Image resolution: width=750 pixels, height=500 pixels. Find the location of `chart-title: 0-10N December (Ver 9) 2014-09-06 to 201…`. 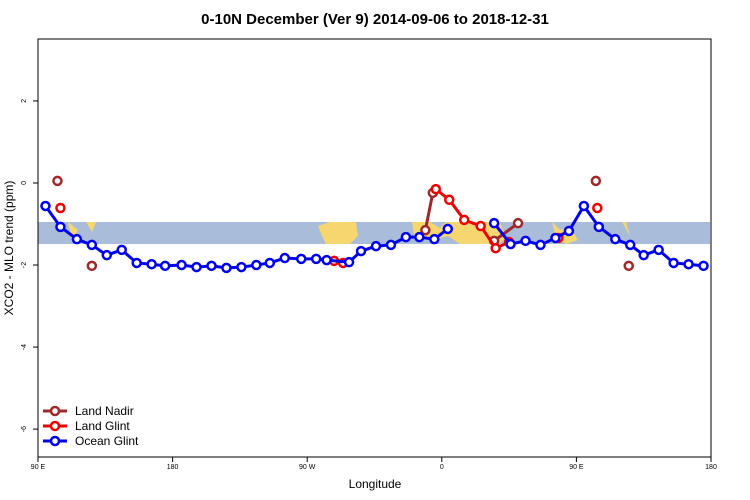

chart-title: 0-10N December (Ver 9) 2014-09-06 to 201… is located at coordinates (375, 19).